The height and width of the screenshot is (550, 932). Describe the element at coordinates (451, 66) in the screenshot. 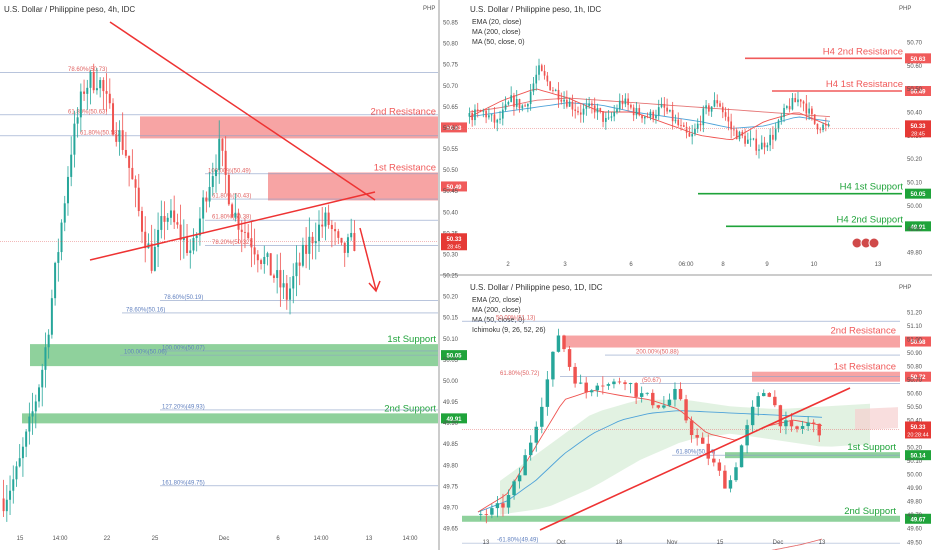

I see `price-tick-label: 50.75` at that location.